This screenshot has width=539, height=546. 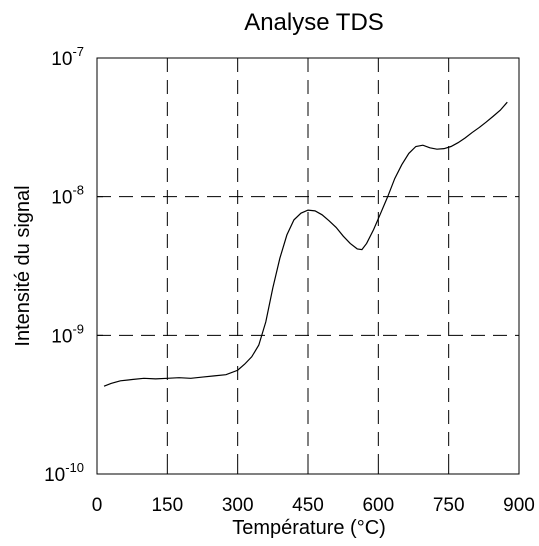 I want to click on x-tick-label: 900, so click(x=519, y=505).